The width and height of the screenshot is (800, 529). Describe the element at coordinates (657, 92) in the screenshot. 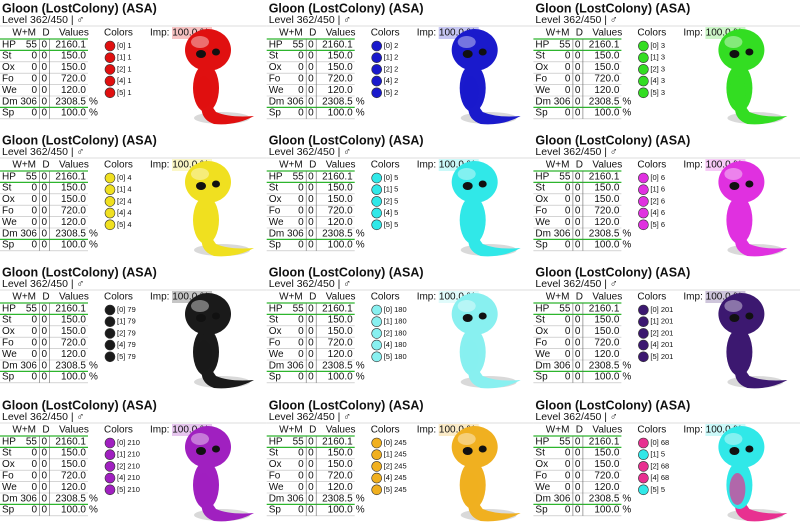

I see `color-label: [5] 3` at that location.